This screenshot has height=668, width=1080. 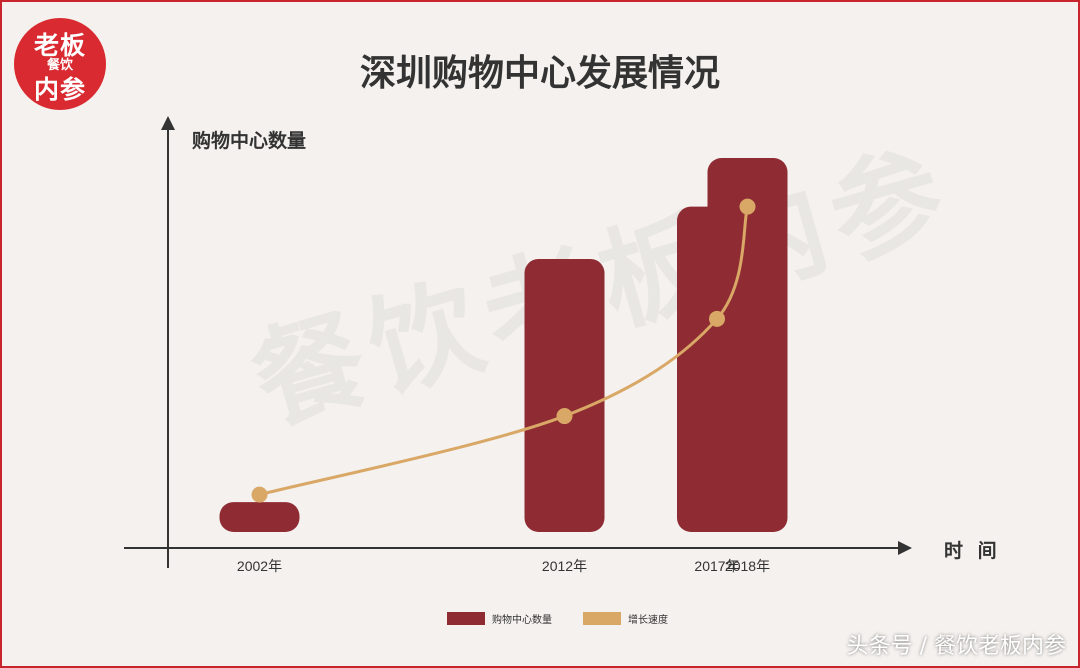 I want to click on x-tick-label: 2002年, so click(x=259, y=566).